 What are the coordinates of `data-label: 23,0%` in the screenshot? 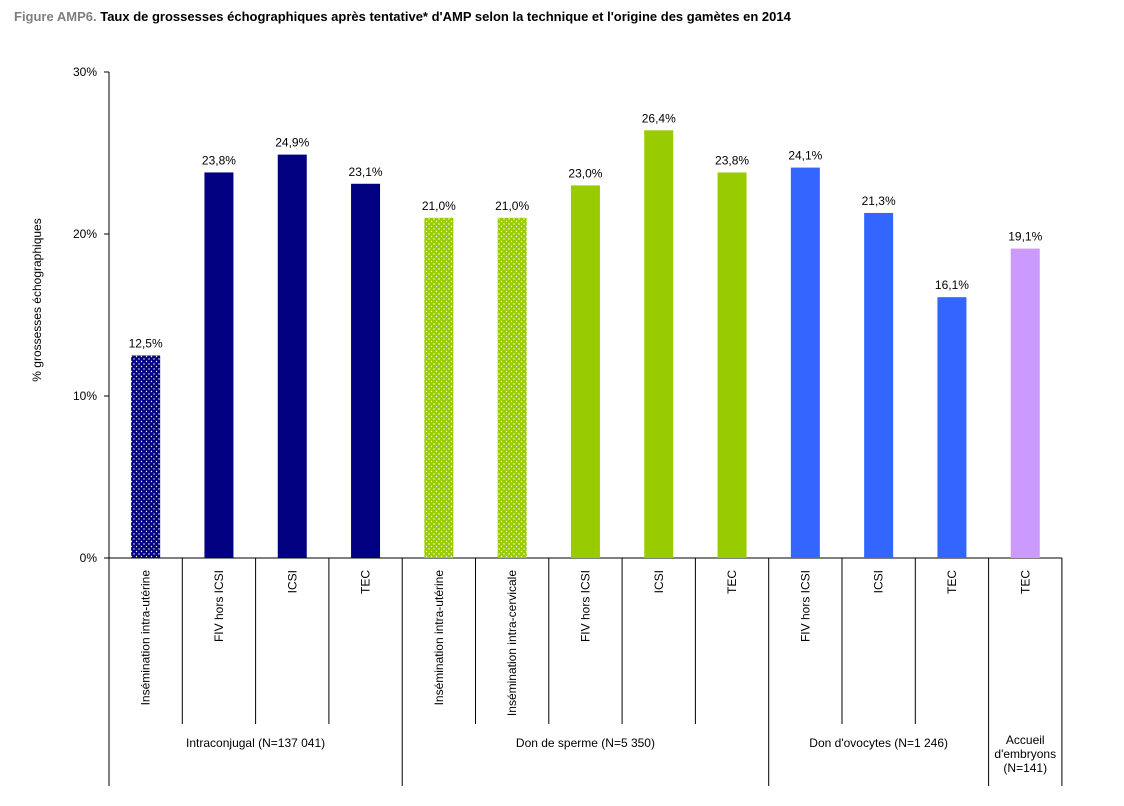 It's located at (585, 173).